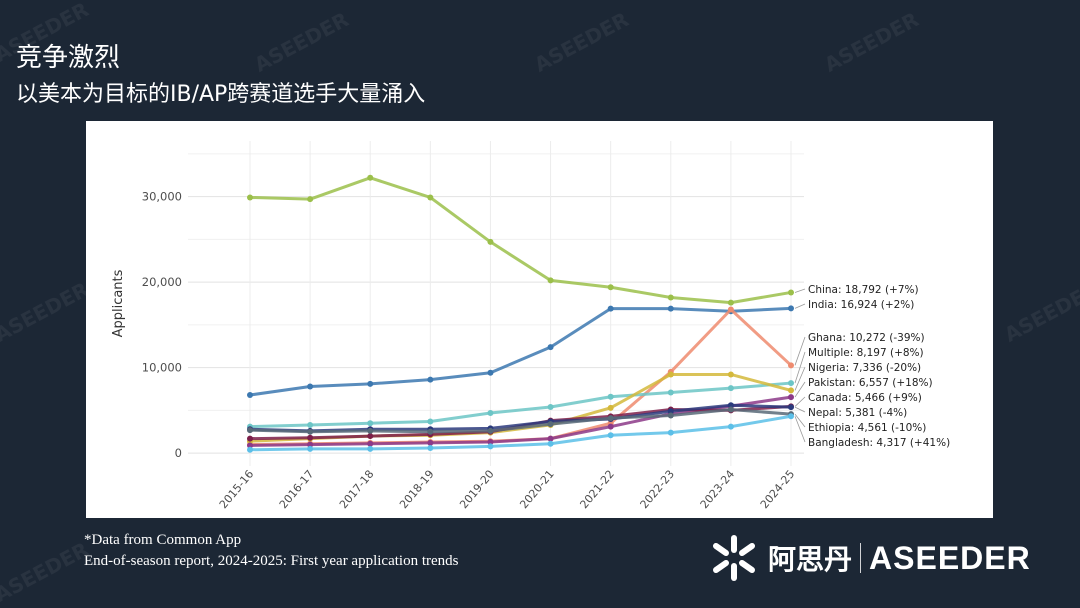  Describe the element at coordinates (520, 421) in the screenshot. I see `series-line-ethiopia` at that location.